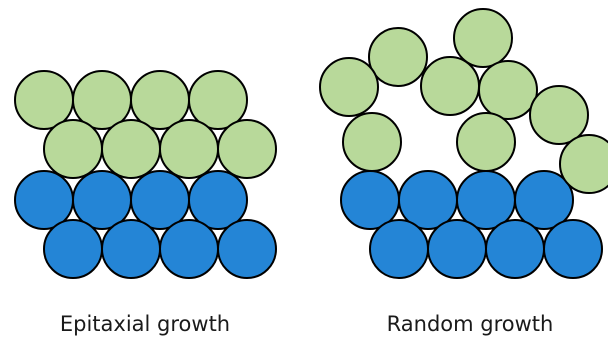 This screenshot has width=608, height=341. Describe the element at coordinates (470, 324) in the screenshot. I see `caption-random-growth: Random growth` at that location.